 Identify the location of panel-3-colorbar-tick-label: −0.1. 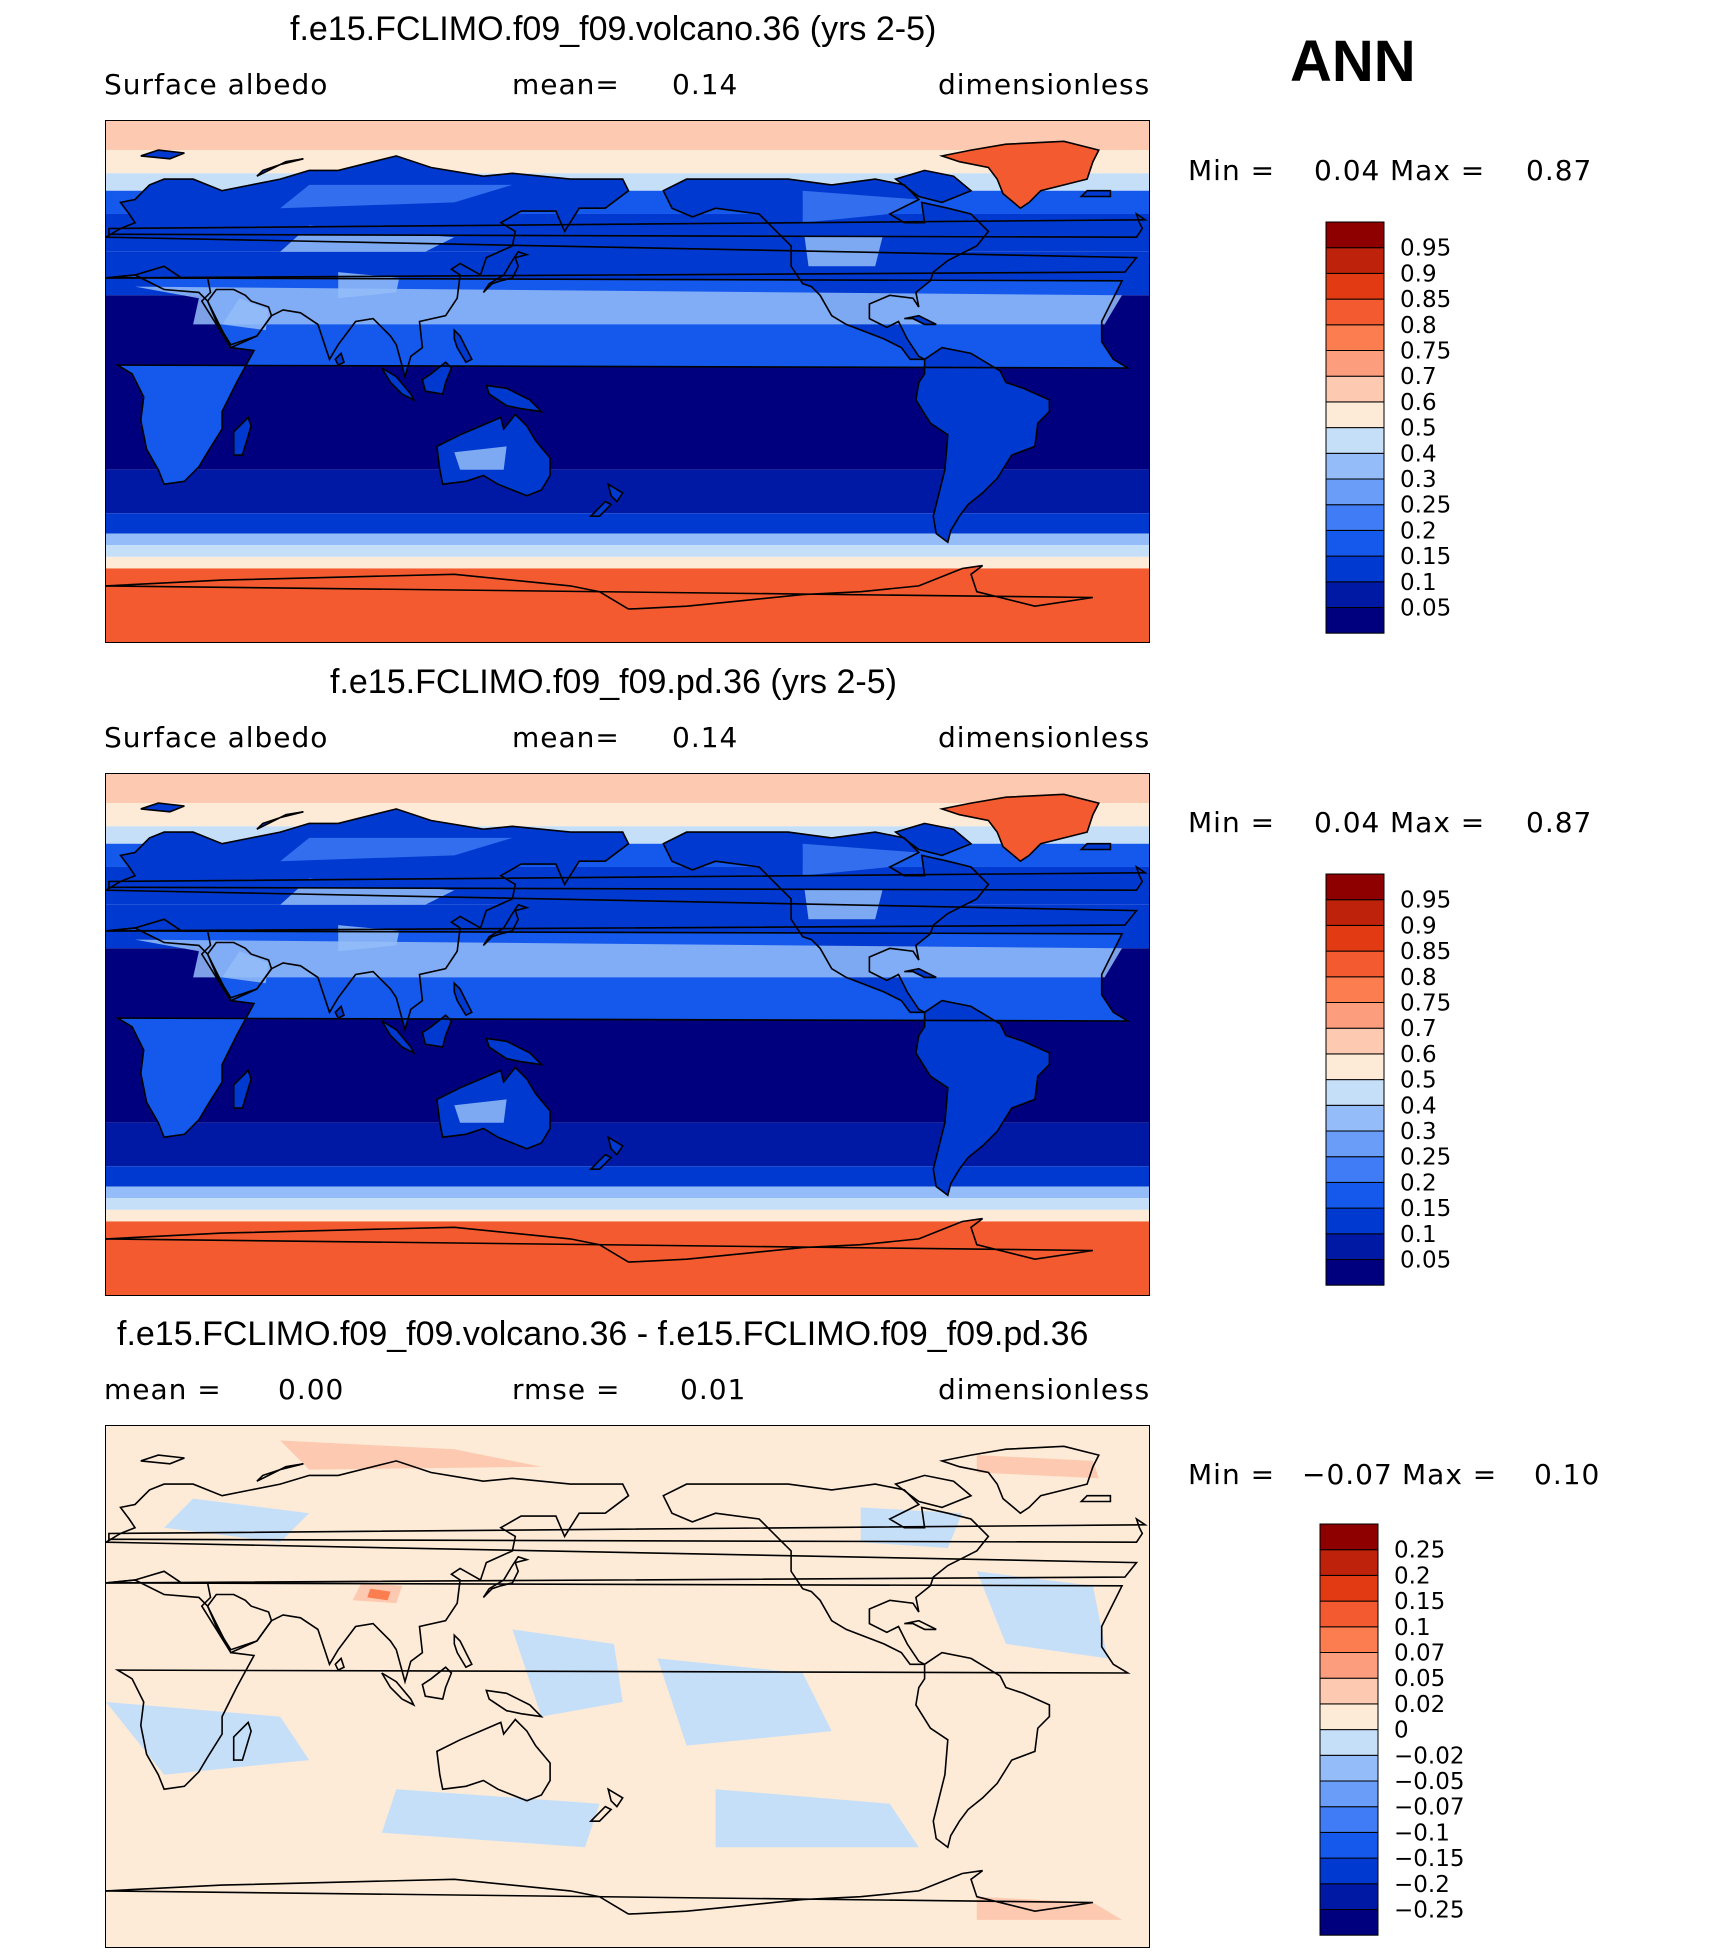
(1422, 1833).